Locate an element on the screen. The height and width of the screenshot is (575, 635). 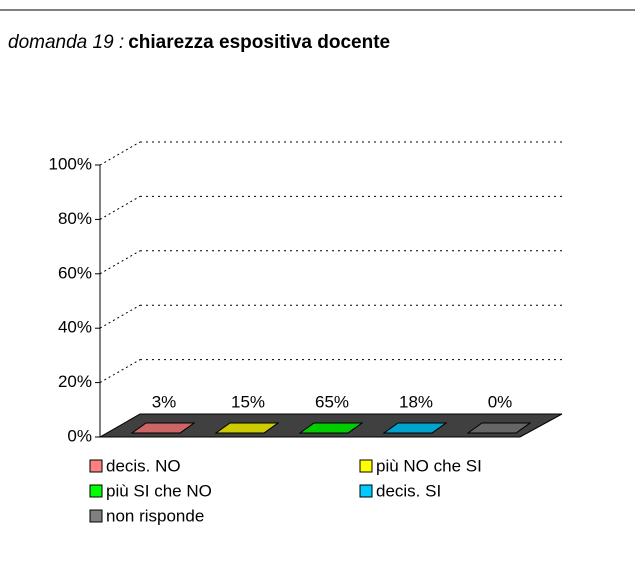
y-tick-label: 100% is located at coordinates (70, 163).